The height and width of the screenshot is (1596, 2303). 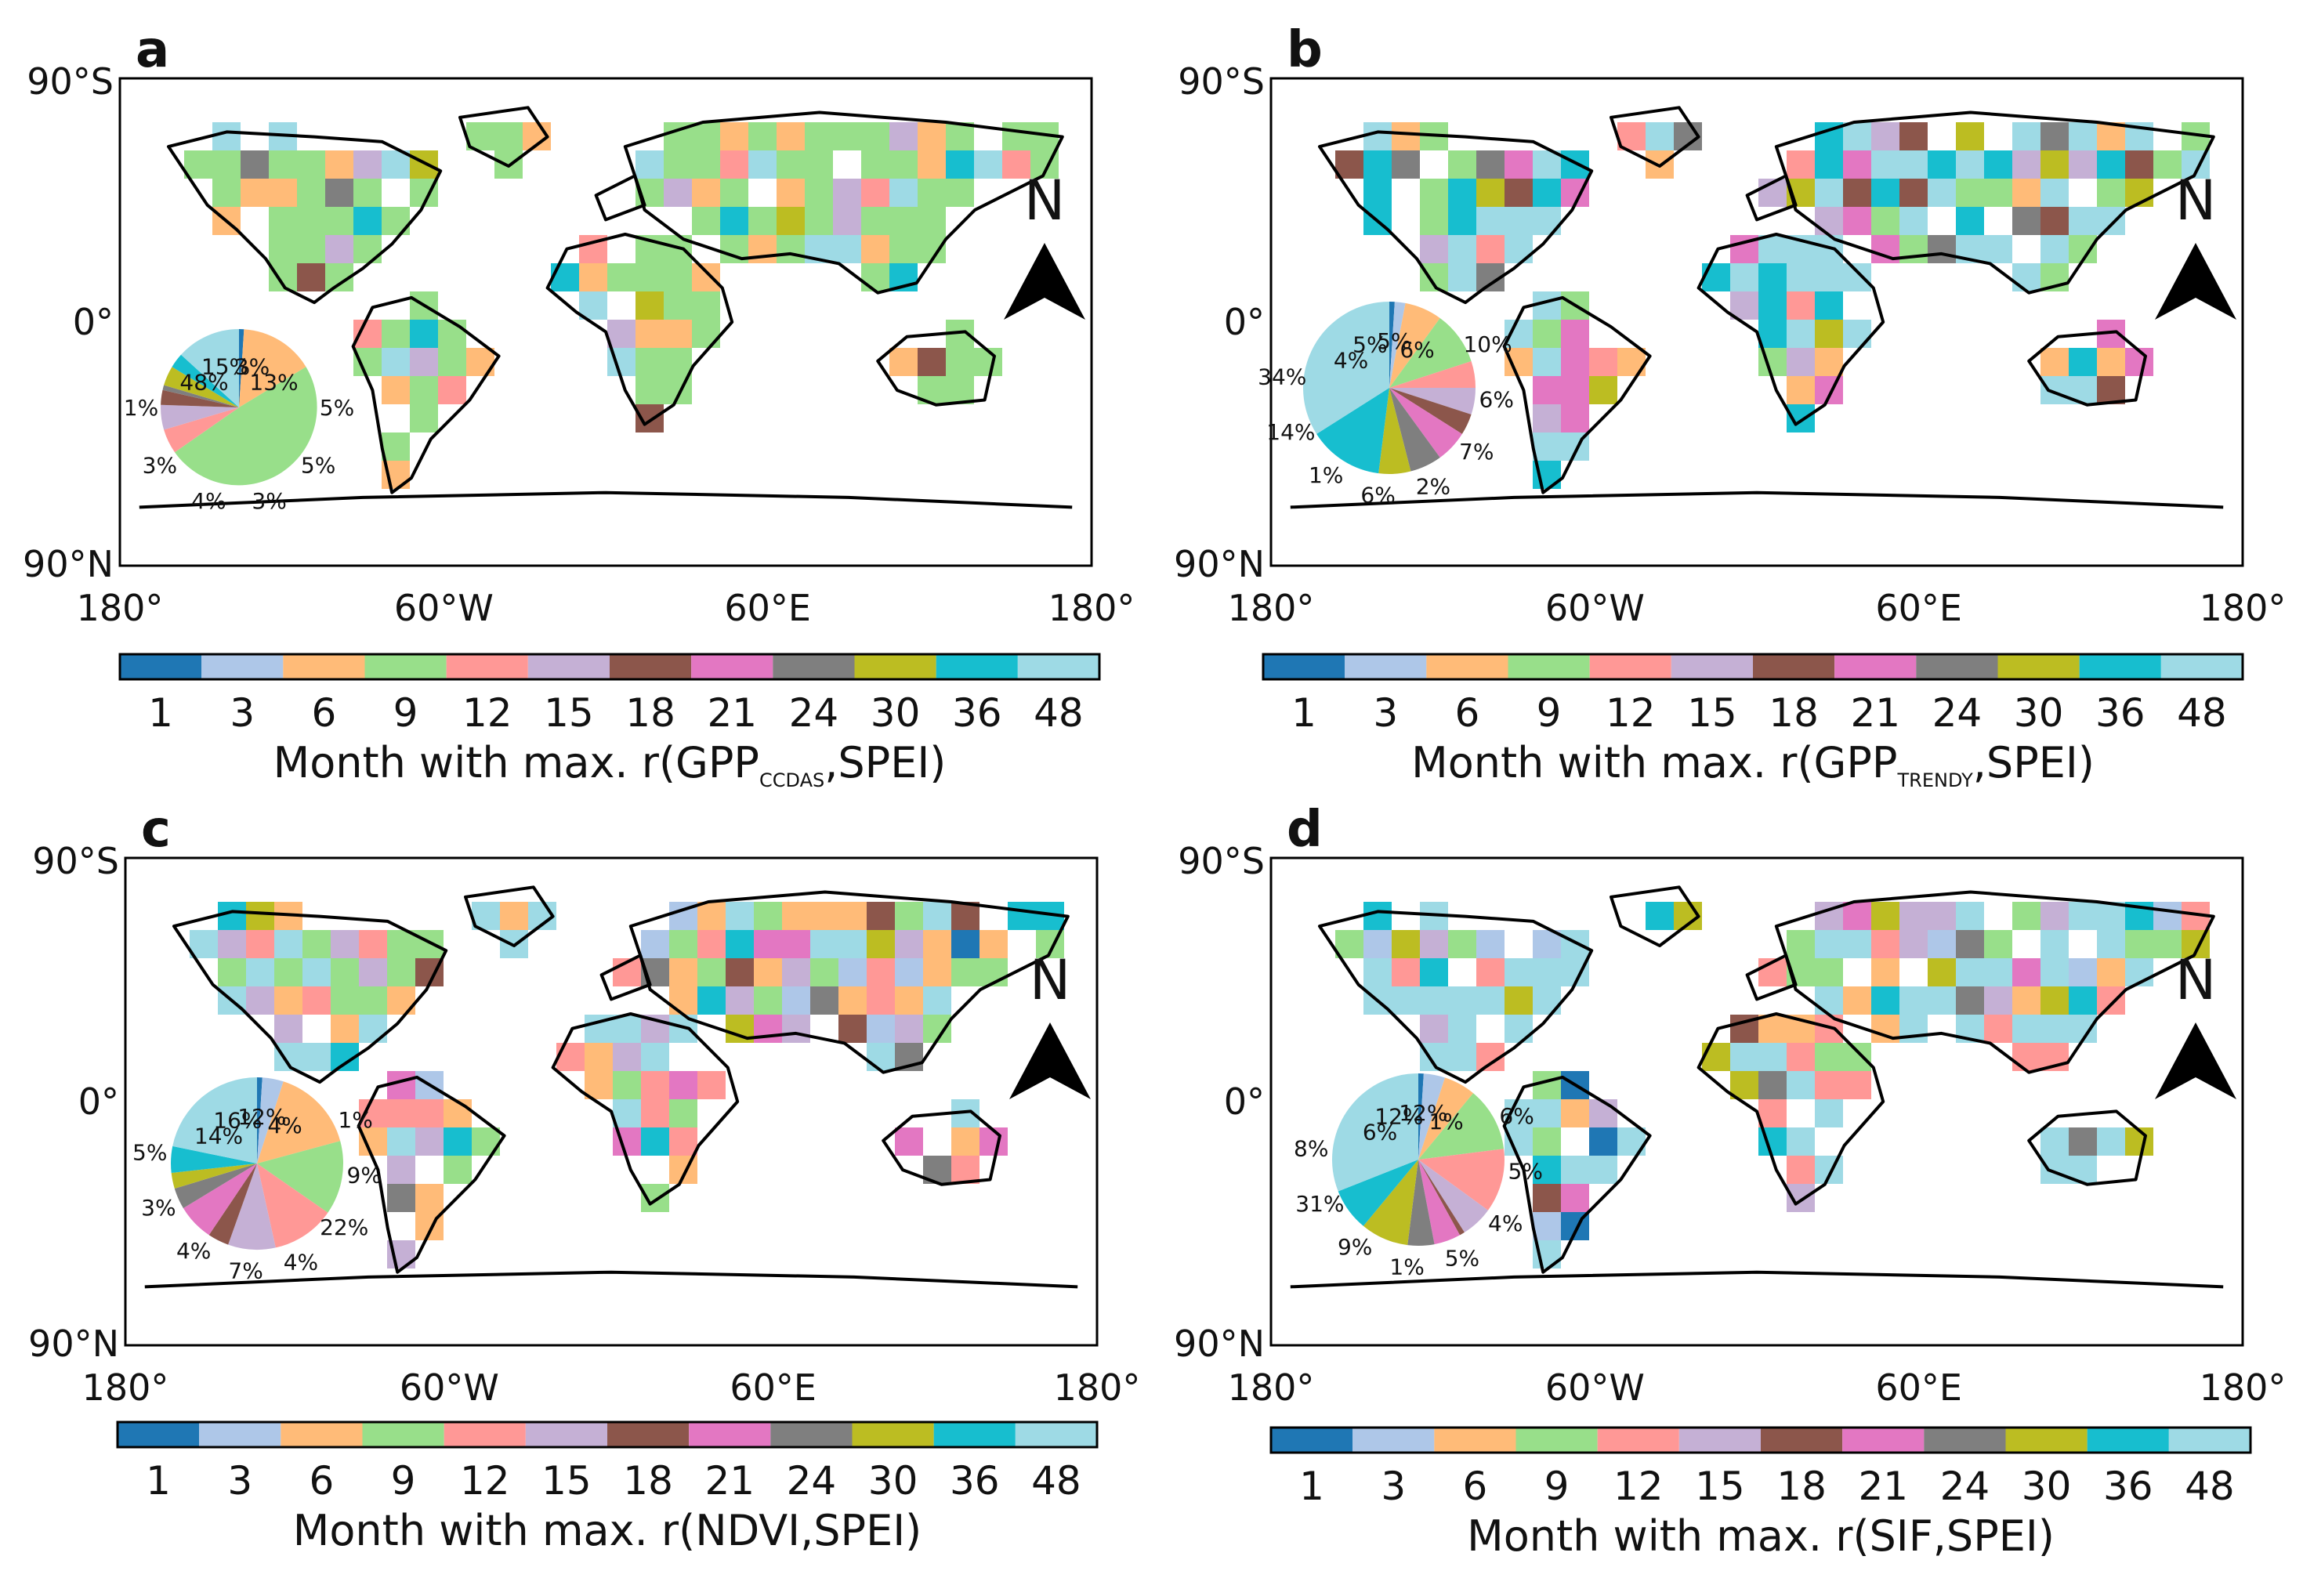 What do you see at coordinates (1056, 1481) in the screenshot?
I see `colorbar-tick-label: 48` at bounding box center [1056, 1481].